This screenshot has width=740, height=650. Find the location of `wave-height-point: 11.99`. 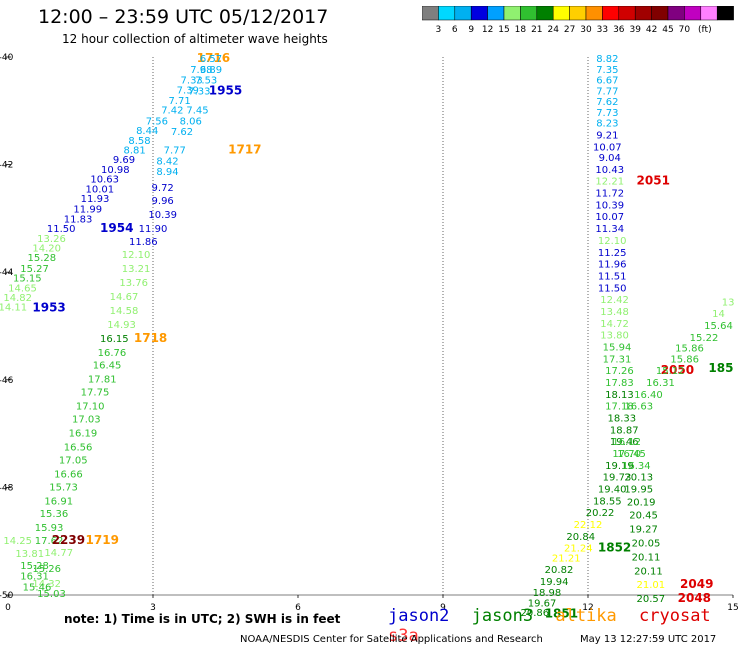

wave-height-point: 11.99 is located at coordinates (87, 210).